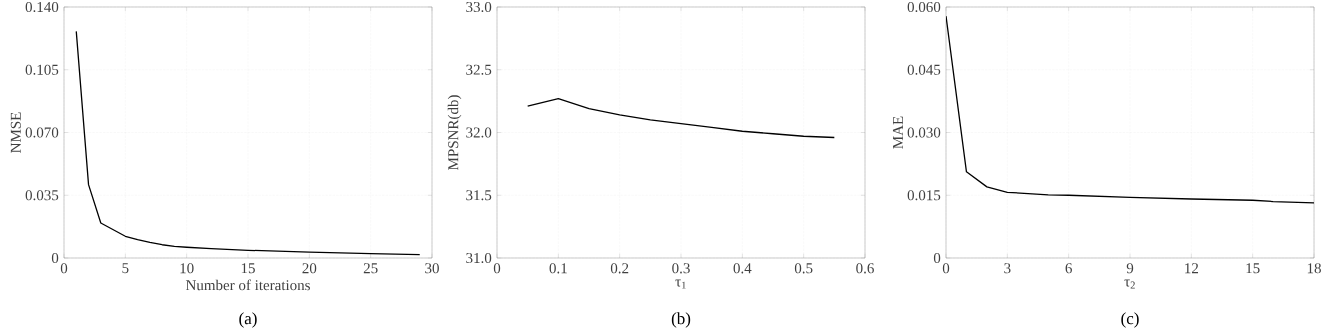 The image size is (1332, 336). I want to click on text: (c), so click(1130, 320).